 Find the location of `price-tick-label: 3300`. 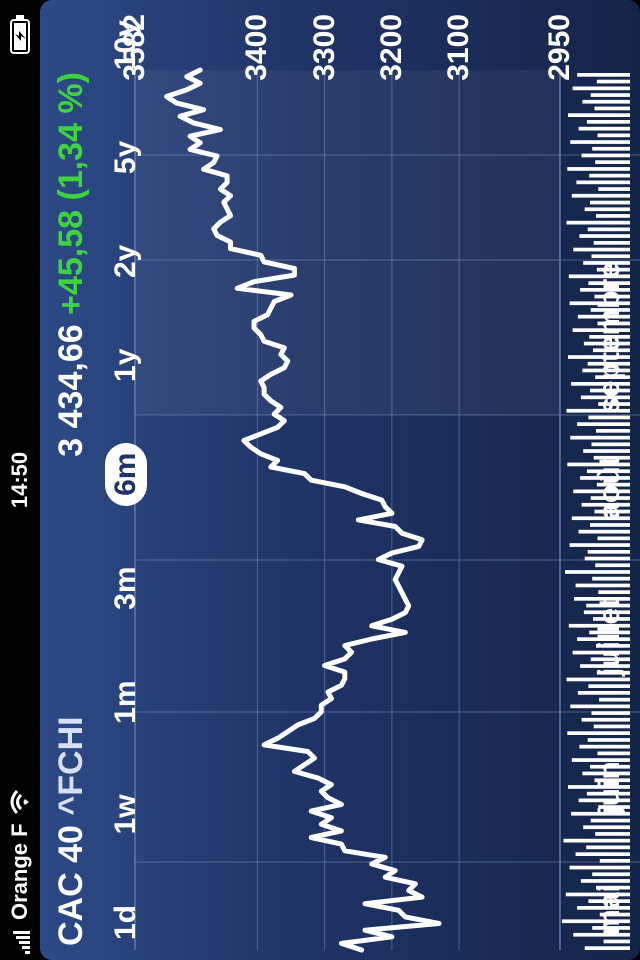

price-tick-label: 3300 is located at coordinates (324, 47).